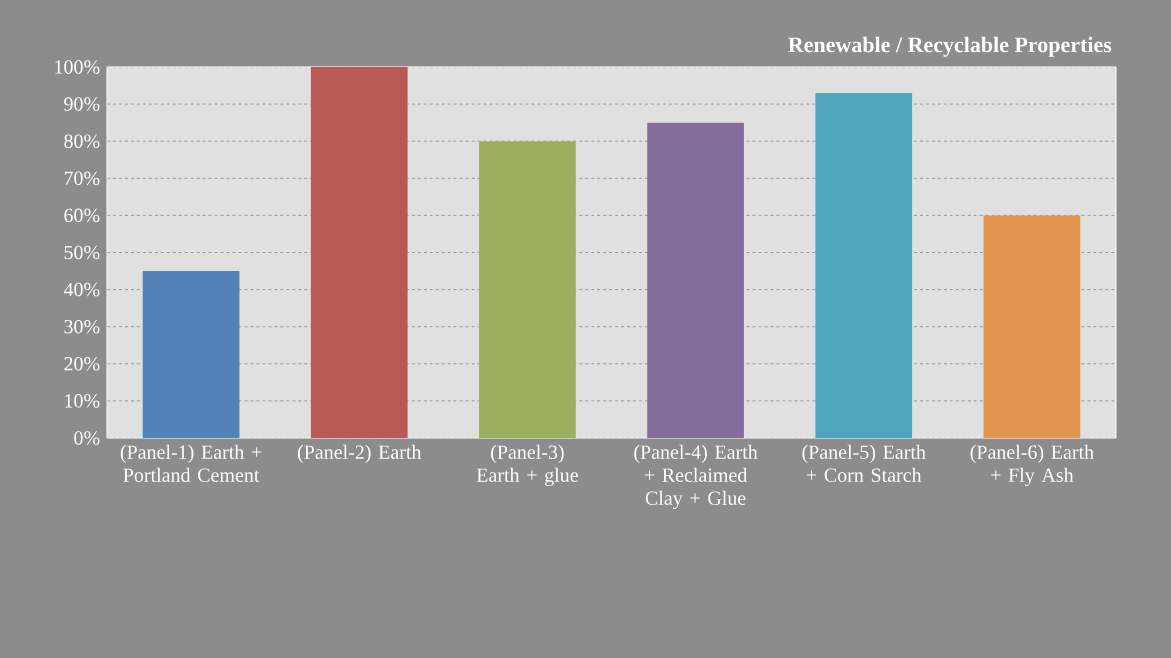 The height and width of the screenshot is (658, 1171). I want to click on y-tick-label: 70%, so click(82, 178).